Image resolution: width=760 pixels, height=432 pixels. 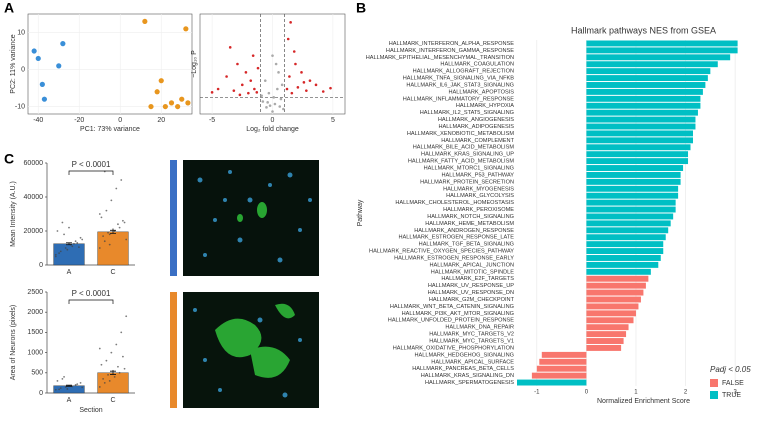 What do you see at coordinates (476, 120) in the screenshot?
I see `y-tick-label: HALLMARK_ANGIOGENESIS` at bounding box center [476, 120].